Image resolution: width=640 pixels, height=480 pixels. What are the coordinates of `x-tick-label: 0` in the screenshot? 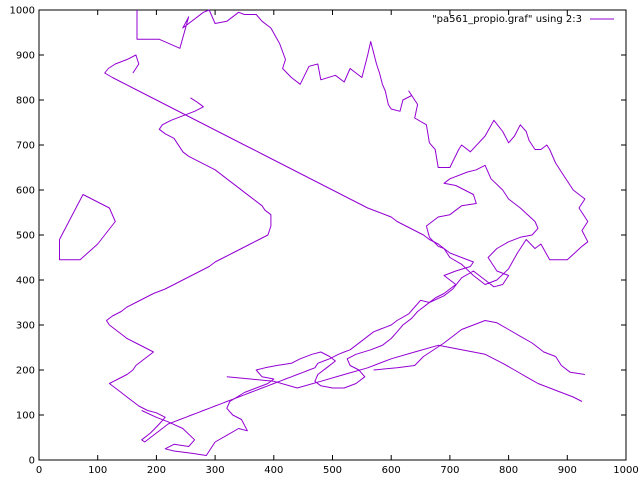 It's located at (39, 470).